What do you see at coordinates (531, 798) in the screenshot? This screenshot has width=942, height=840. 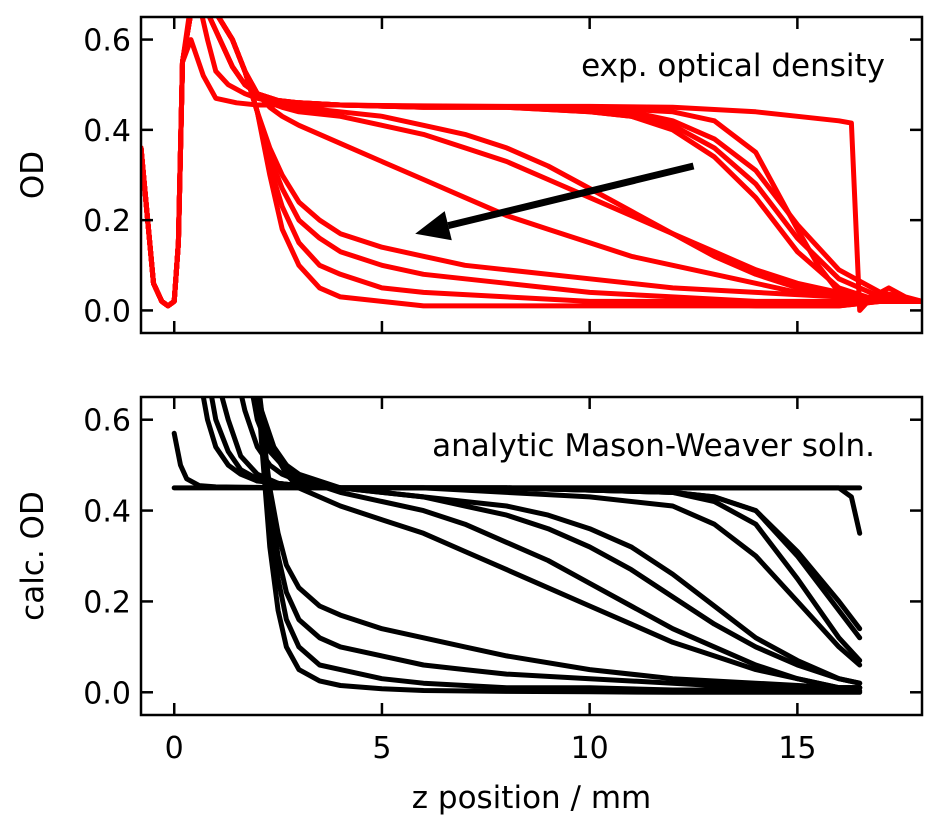 I see `x-axis-label: z position / mm` at bounding box center [531, 798].